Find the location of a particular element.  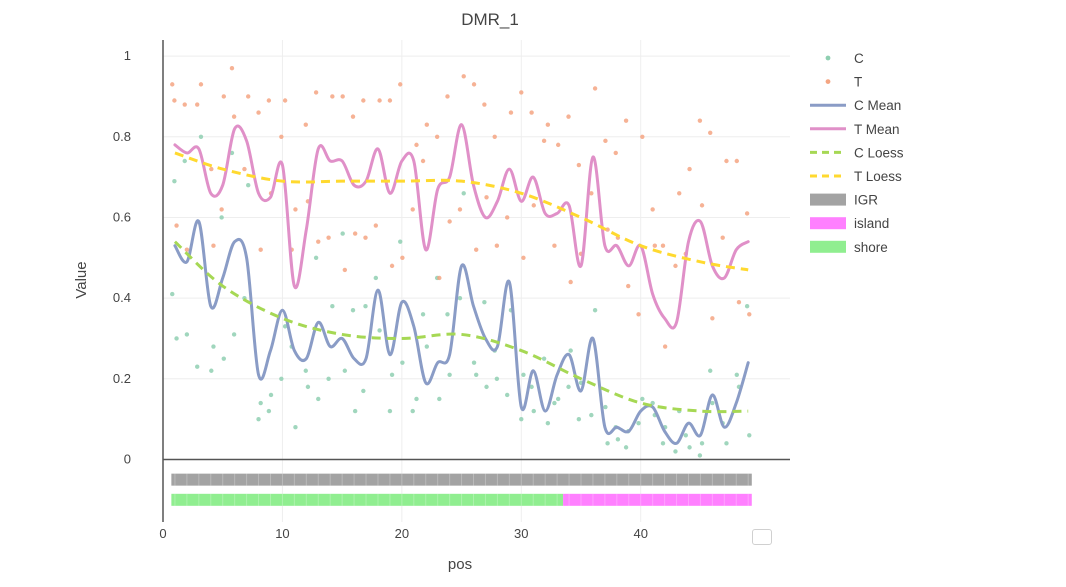

t-loess-line is located at coordinates (461, 211).